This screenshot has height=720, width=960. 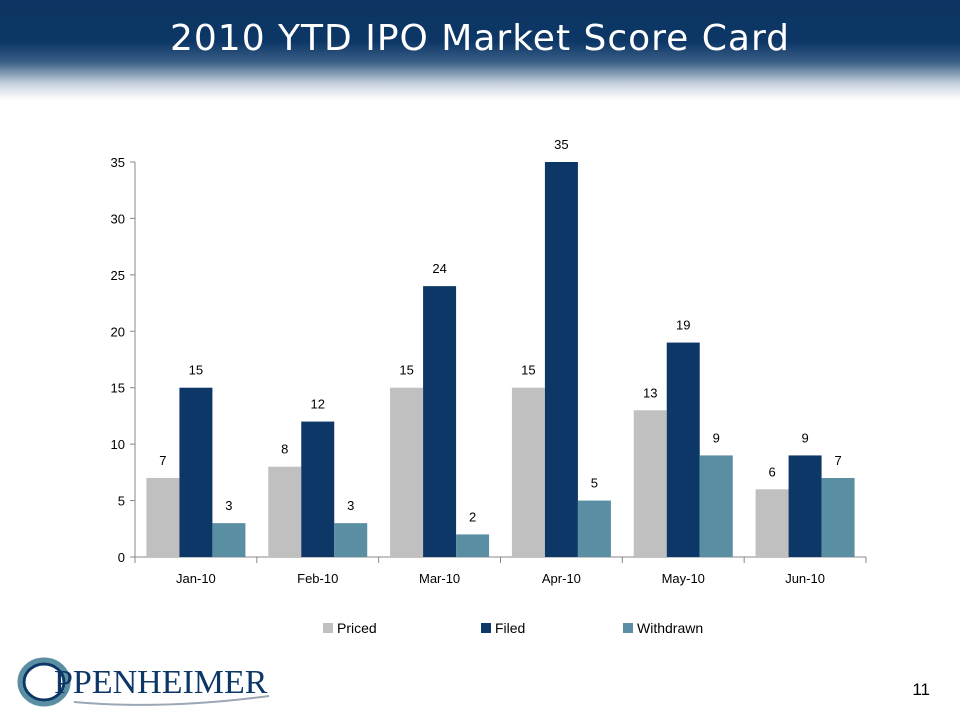 What do you see at coordinates (284, 449) in the screenshot?
I see `data-label: 8` at bounding box center [284, 449].